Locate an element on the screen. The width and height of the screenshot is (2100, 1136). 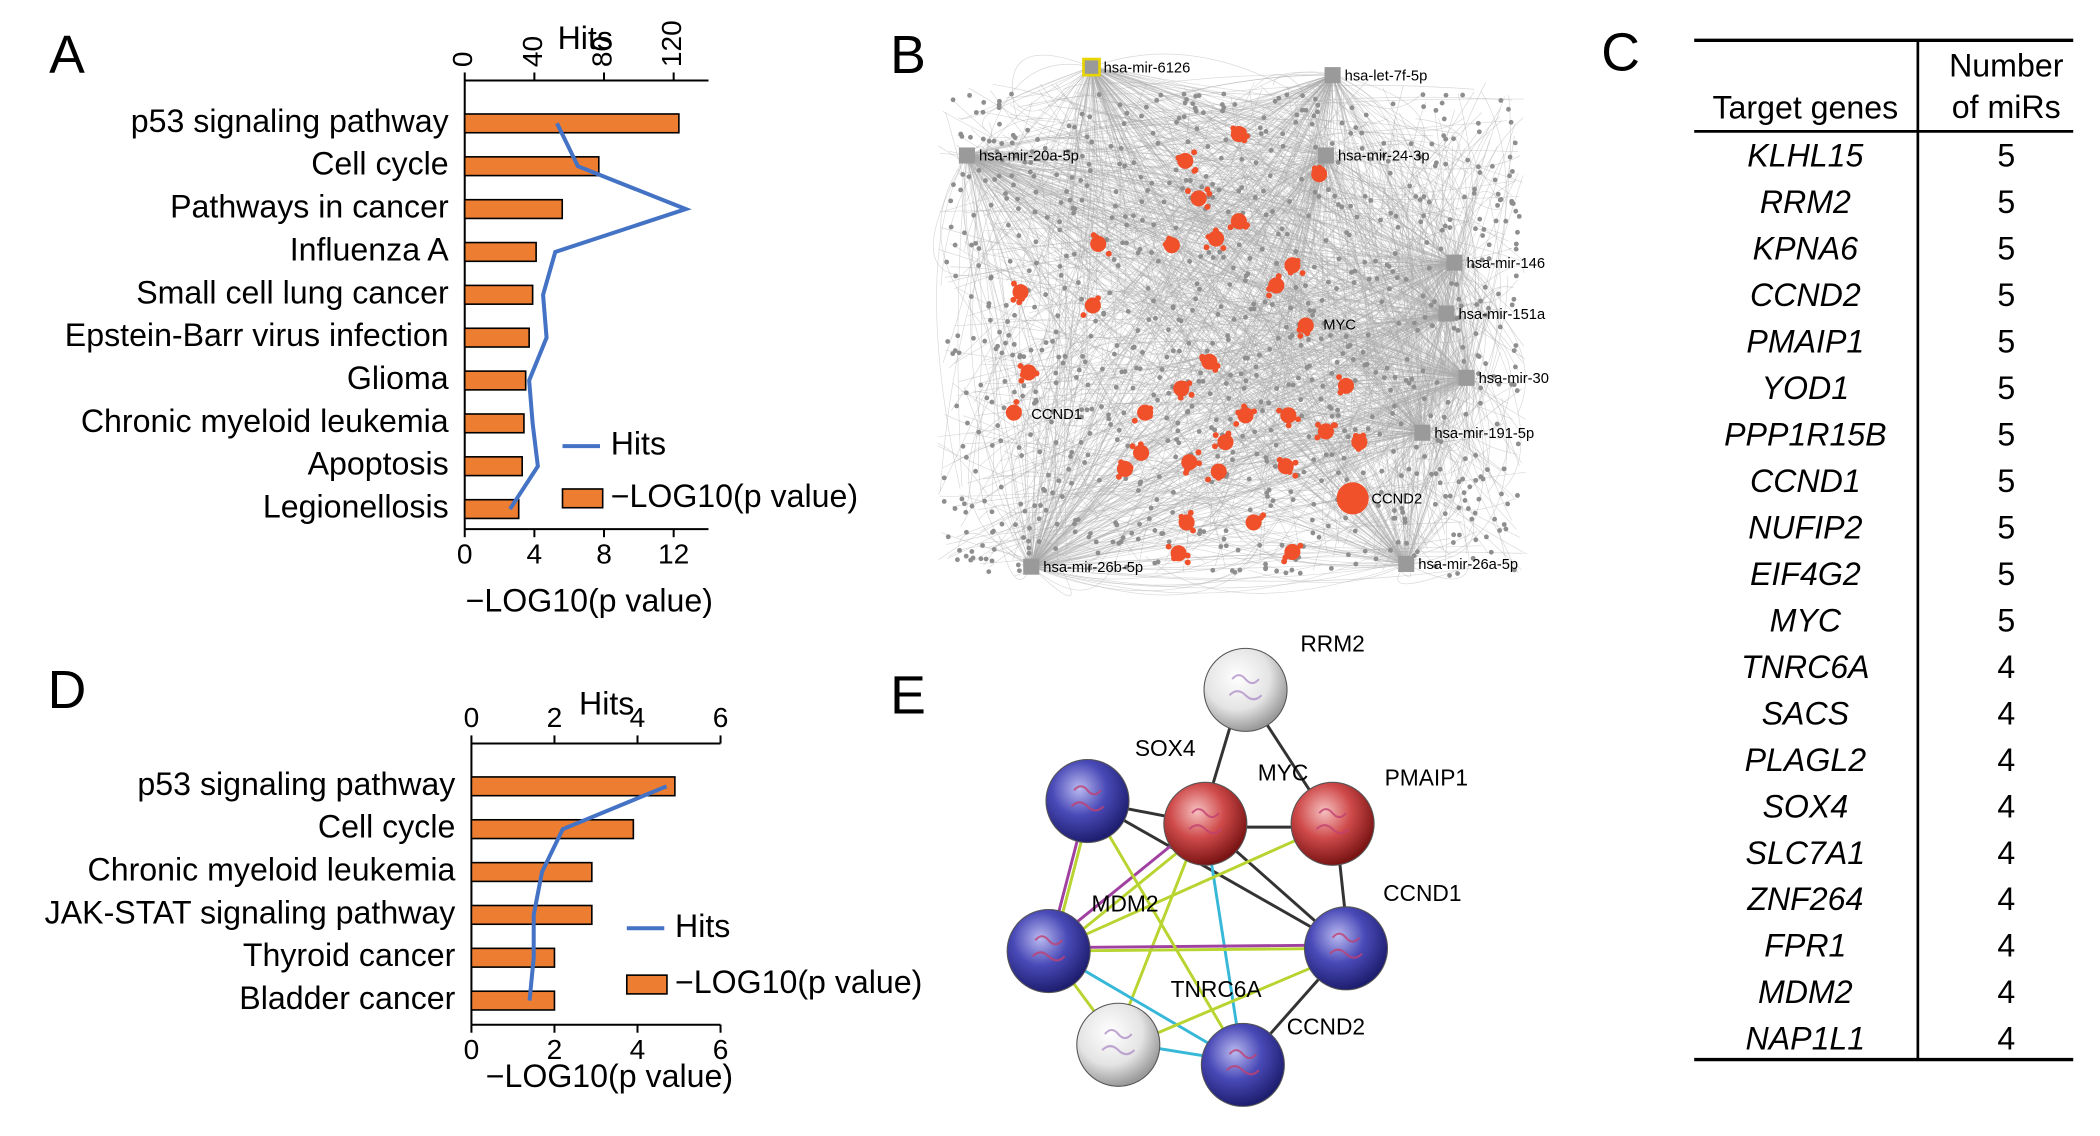
table-gene: PMAIP1 is located at coordinates (1805, 342).